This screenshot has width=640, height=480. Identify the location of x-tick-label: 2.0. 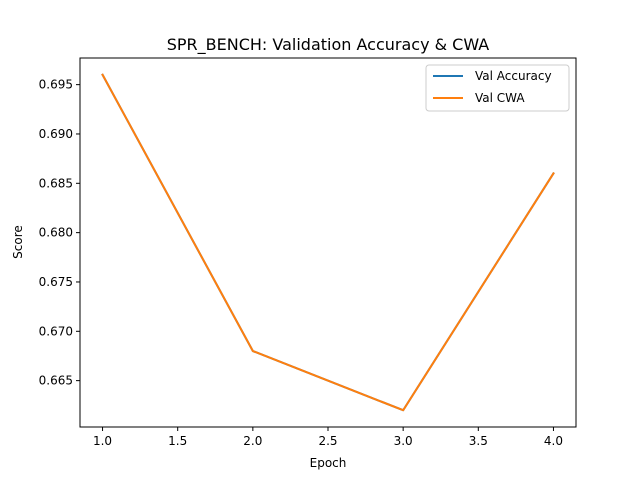
(252, 441).